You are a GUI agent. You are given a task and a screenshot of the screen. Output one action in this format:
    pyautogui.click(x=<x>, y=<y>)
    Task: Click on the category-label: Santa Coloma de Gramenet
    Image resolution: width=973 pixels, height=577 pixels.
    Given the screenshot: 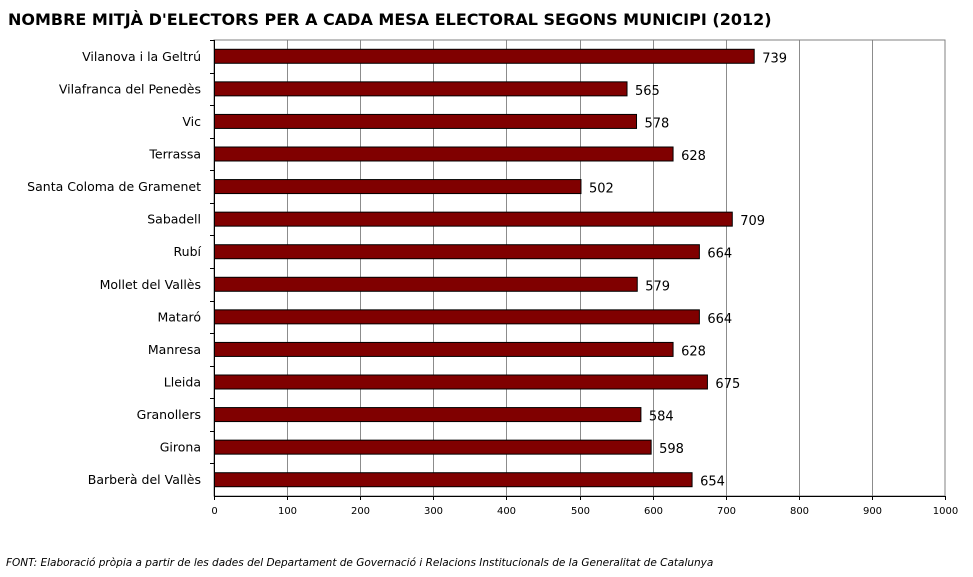 What is the action you would take?
    pyautogui.click(x=114, y=186)
    